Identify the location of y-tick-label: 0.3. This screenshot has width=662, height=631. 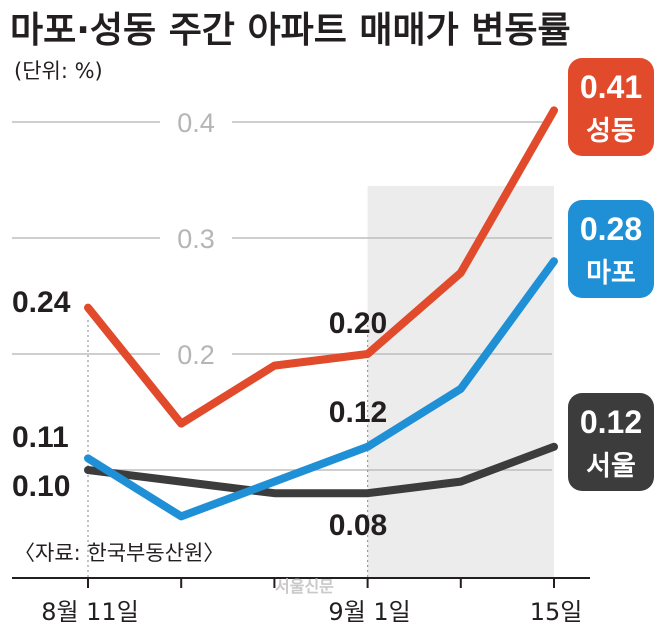
(196, 239).